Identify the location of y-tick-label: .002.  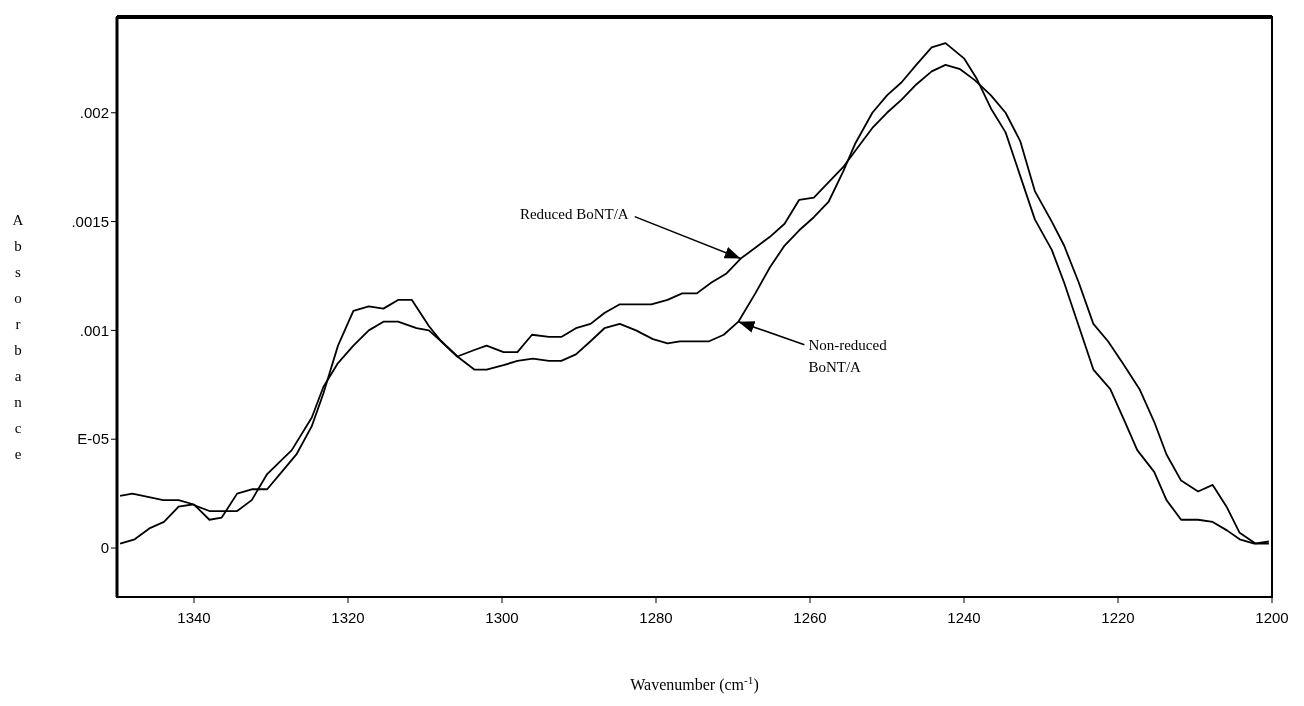
(94, 113).